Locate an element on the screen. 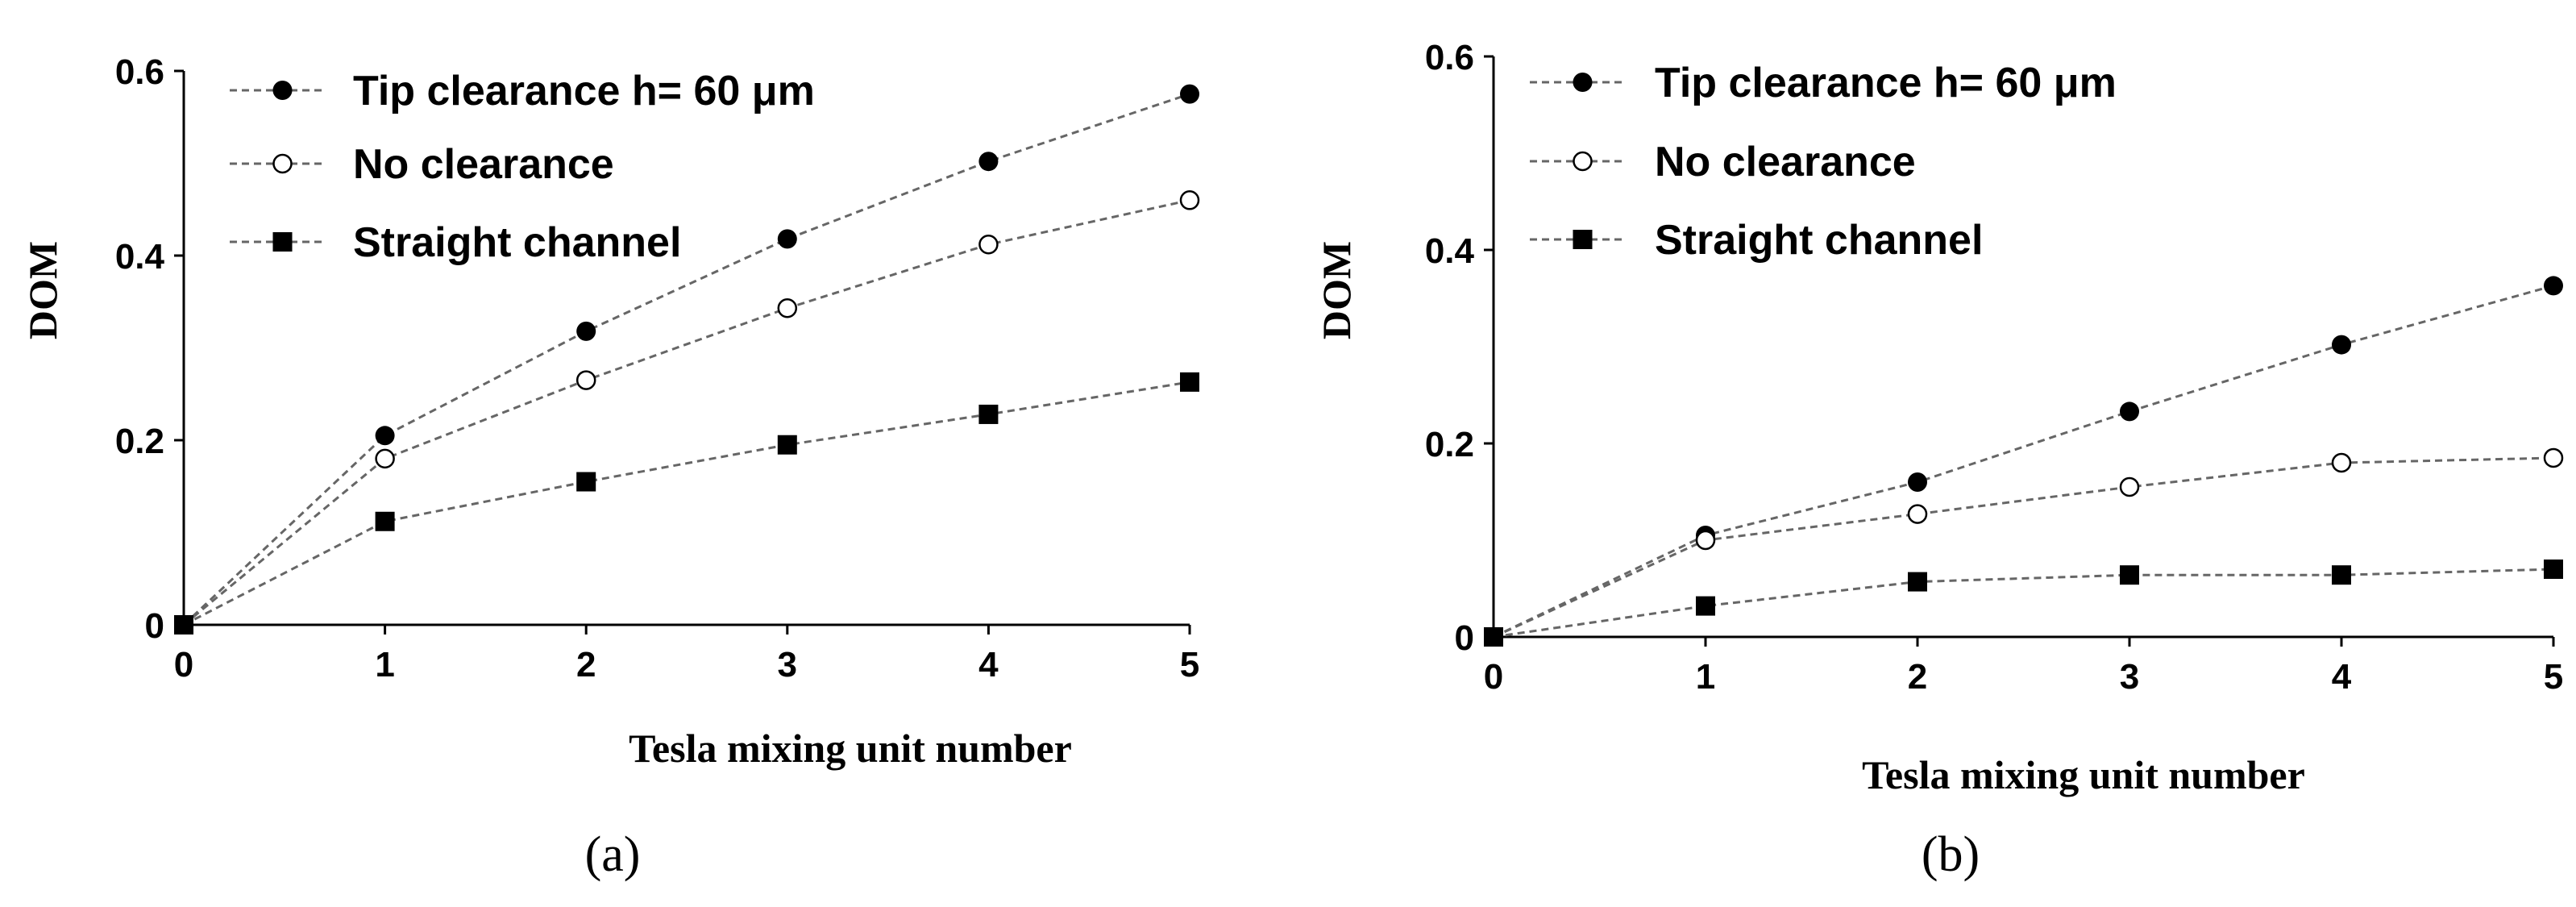  panel-label: (a) is located at coordinates (613, 854).